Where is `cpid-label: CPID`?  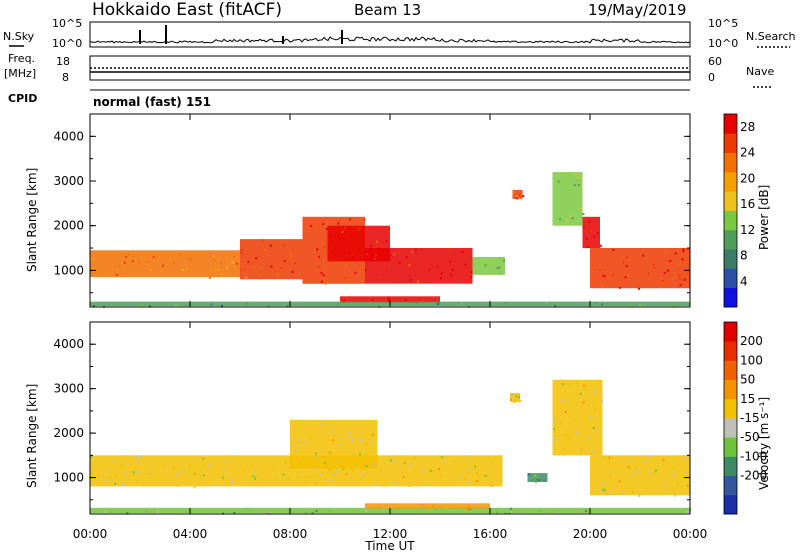
cpid-label: CPID is located at coordinates (22, 98).